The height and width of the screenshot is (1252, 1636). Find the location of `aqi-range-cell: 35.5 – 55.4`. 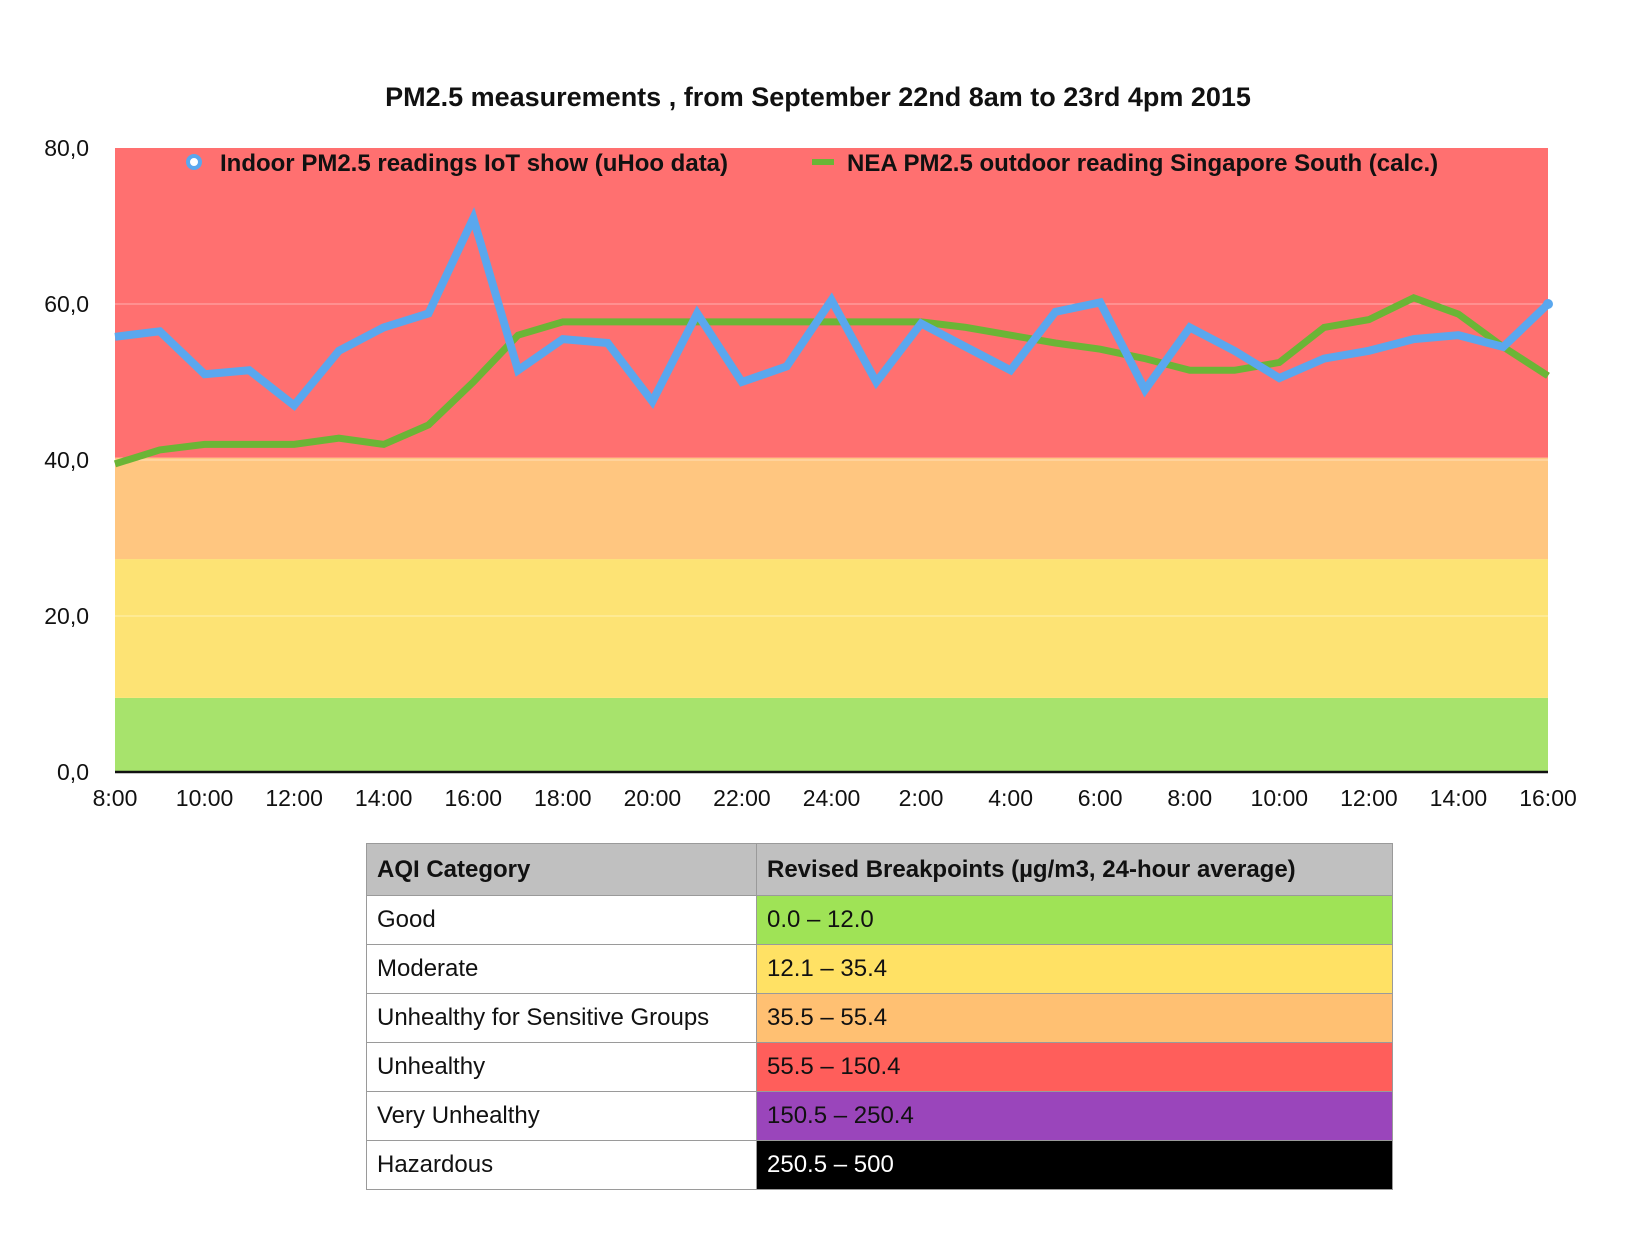

aqi-range-cell: 35.5 – 55.4 is located at coordinates (1074, 1018).